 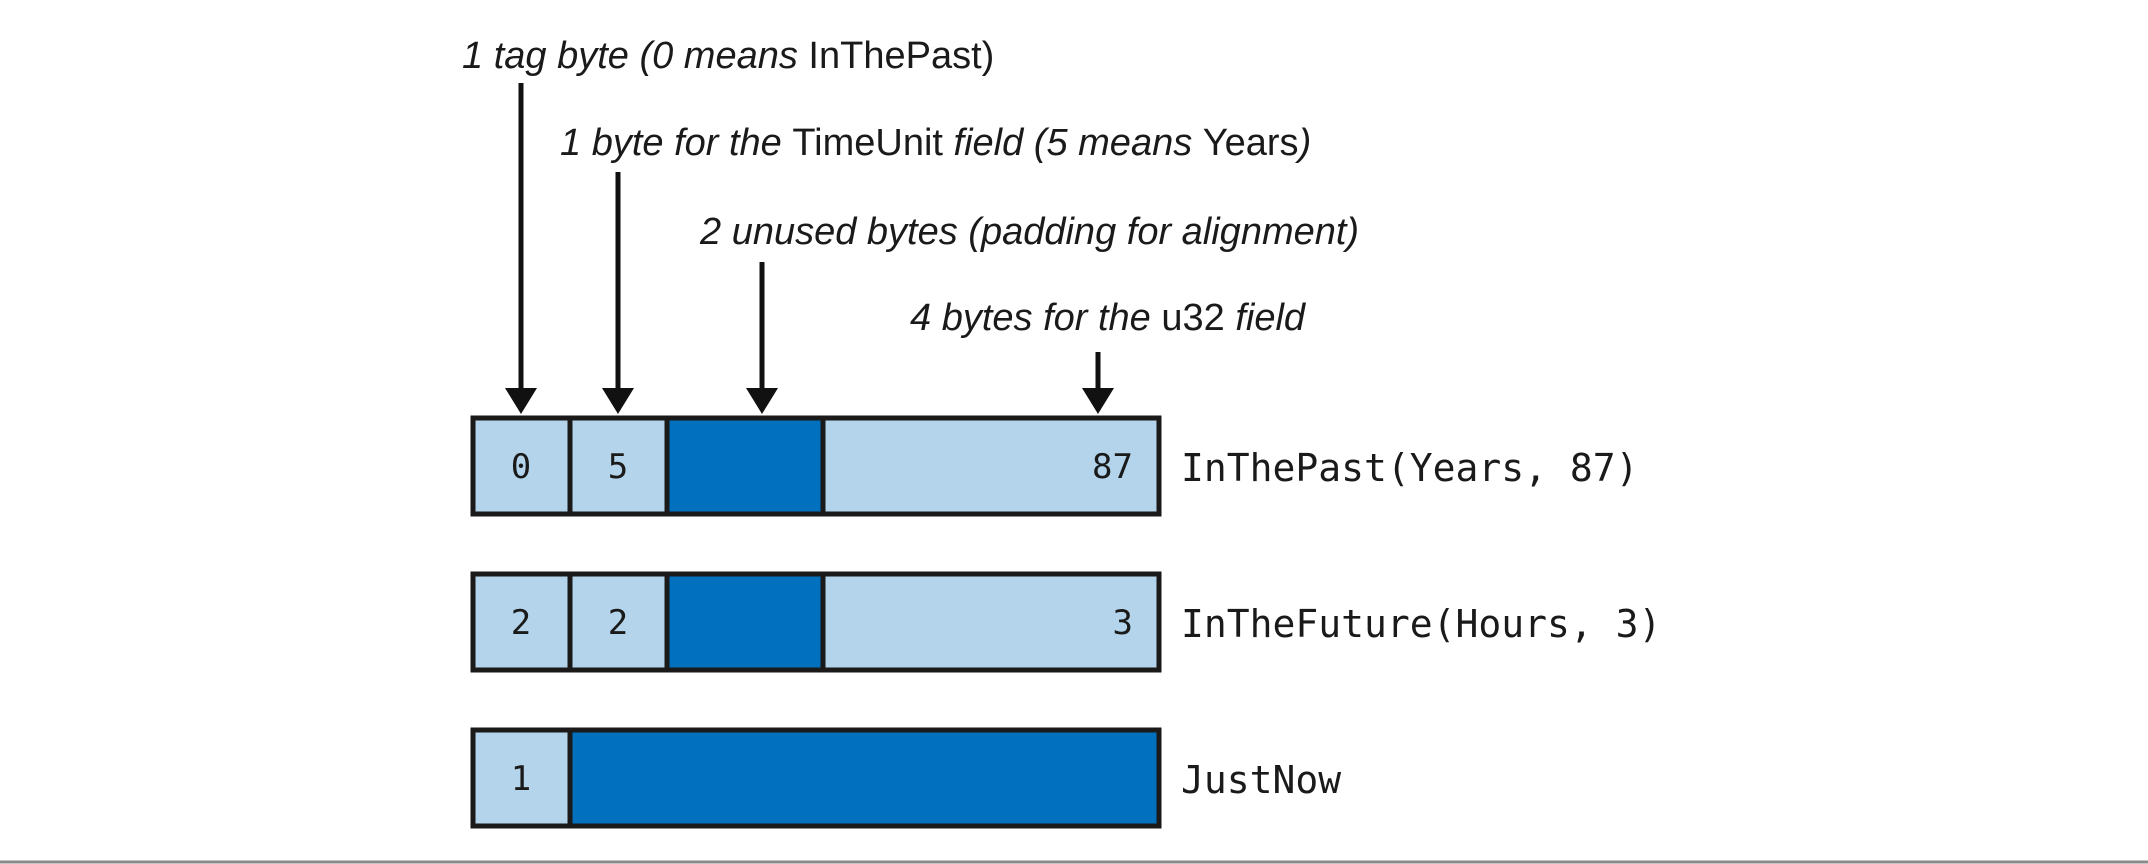 I want to click on annotation-segment: 2 unused bytes (padding for alignment), so click(x=1029, y=232).